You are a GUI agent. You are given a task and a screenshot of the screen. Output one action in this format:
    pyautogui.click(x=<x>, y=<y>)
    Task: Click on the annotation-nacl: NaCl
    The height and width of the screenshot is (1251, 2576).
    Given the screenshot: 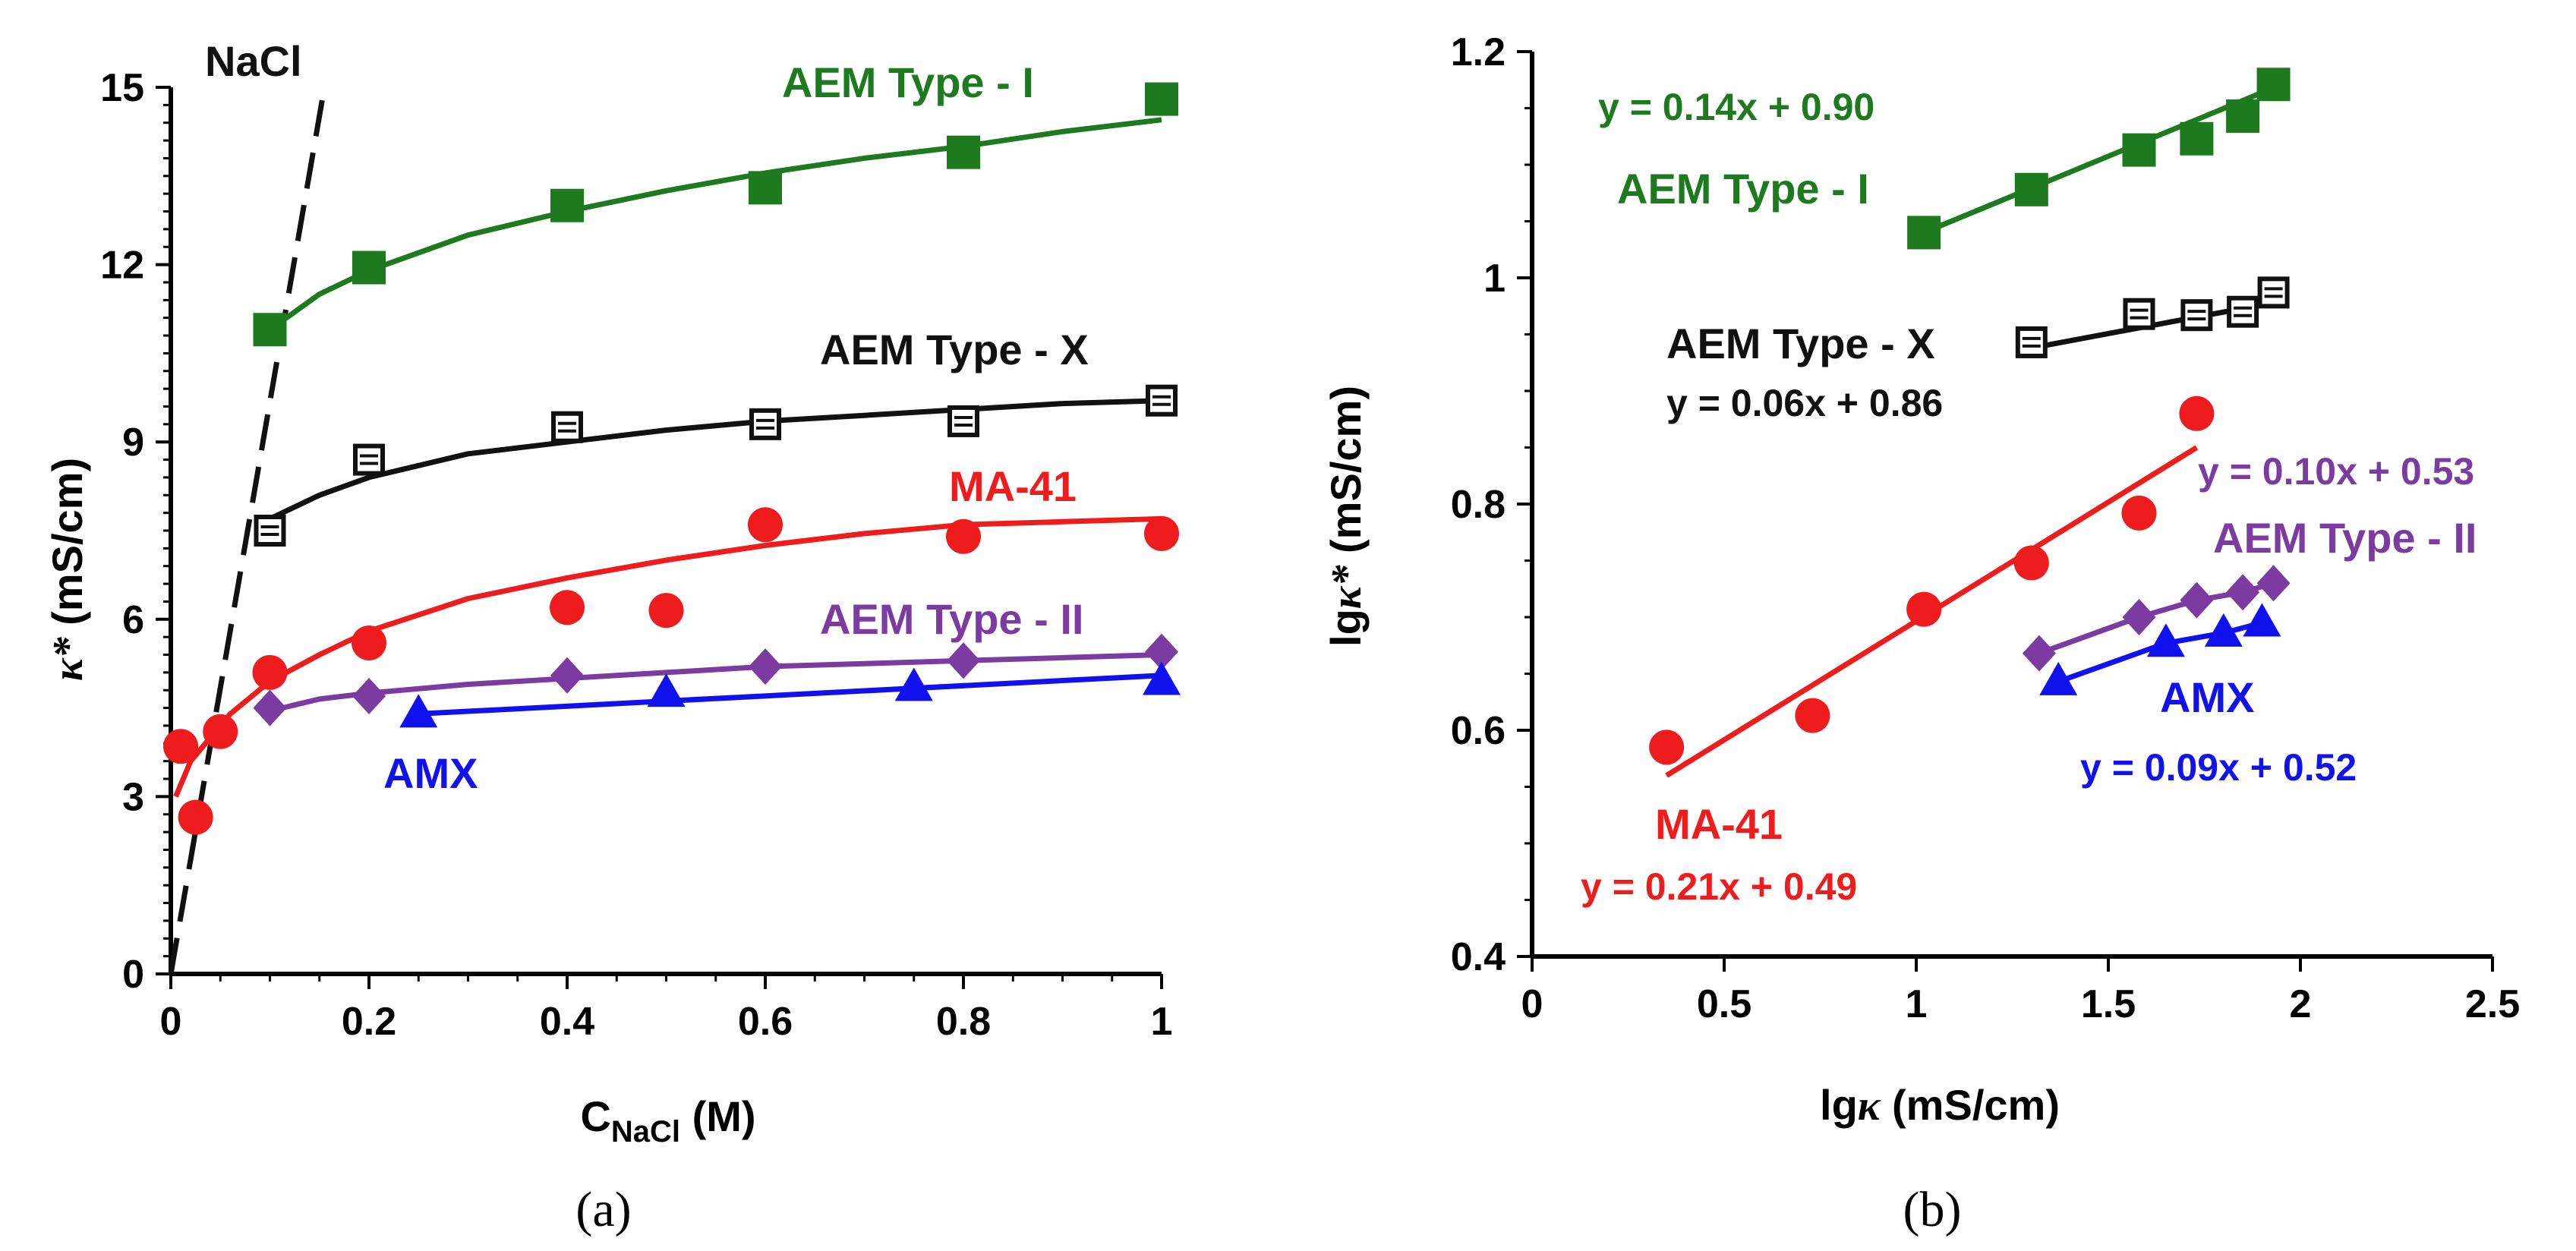 What is the action you would take?
    pyautogui.click(x=253, y=61)
    